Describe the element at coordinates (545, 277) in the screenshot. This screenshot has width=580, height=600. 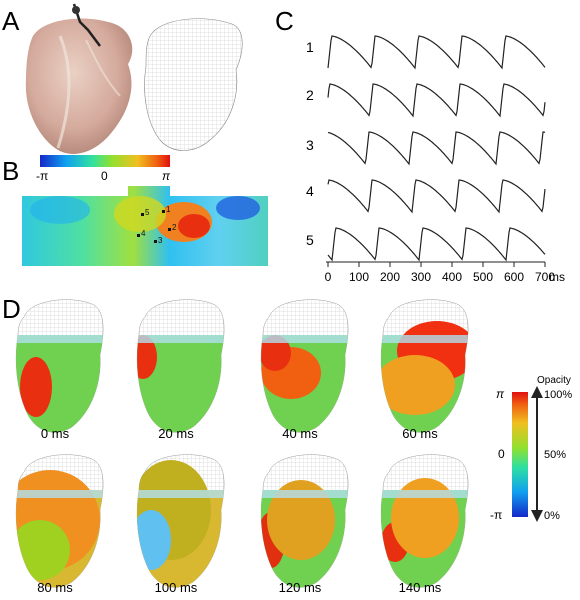
I see `time-tick-label: 700` at that location.